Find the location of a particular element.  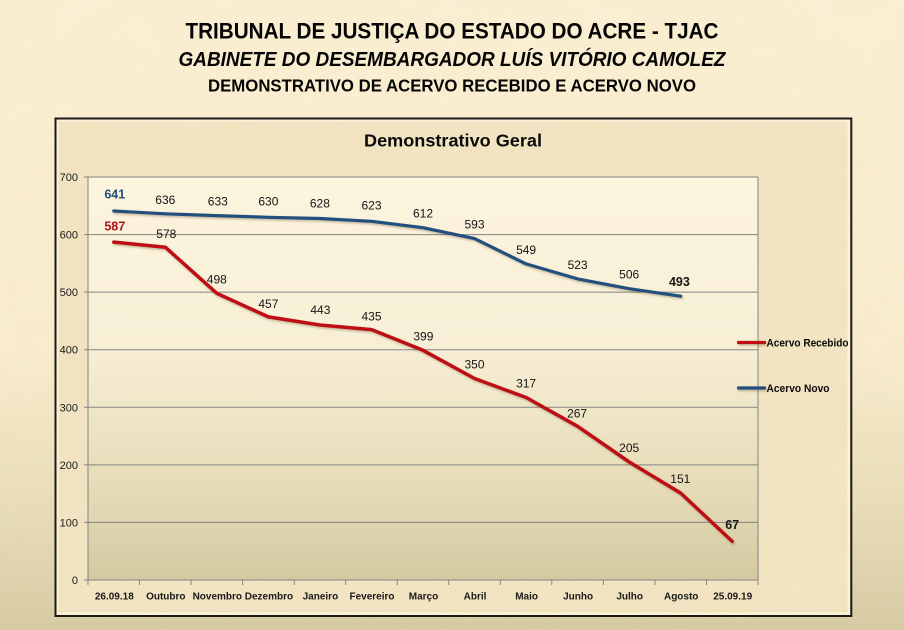

svg-text: 493 is located at coordinates (679, 282).